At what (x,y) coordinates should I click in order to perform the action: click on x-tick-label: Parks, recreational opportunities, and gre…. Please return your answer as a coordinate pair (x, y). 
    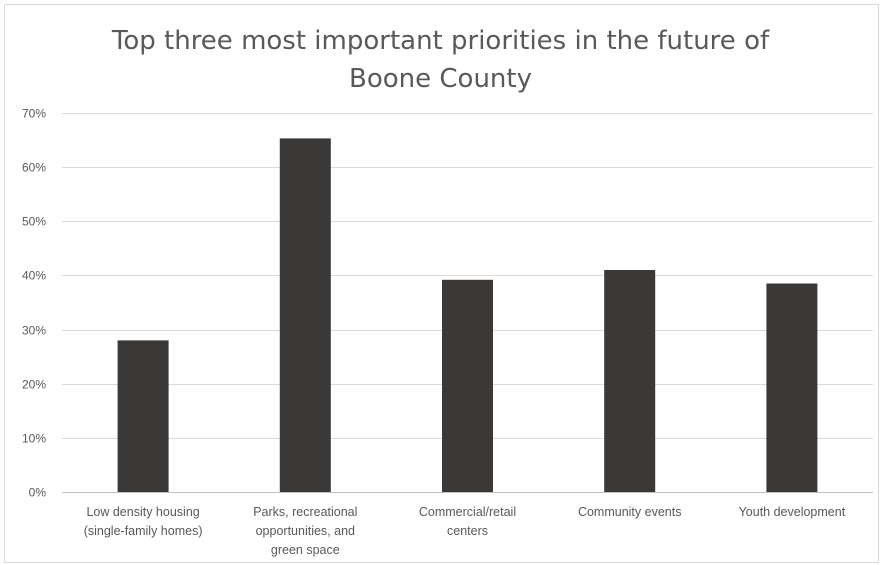
    Looking at the image, I should click on (305, 531).